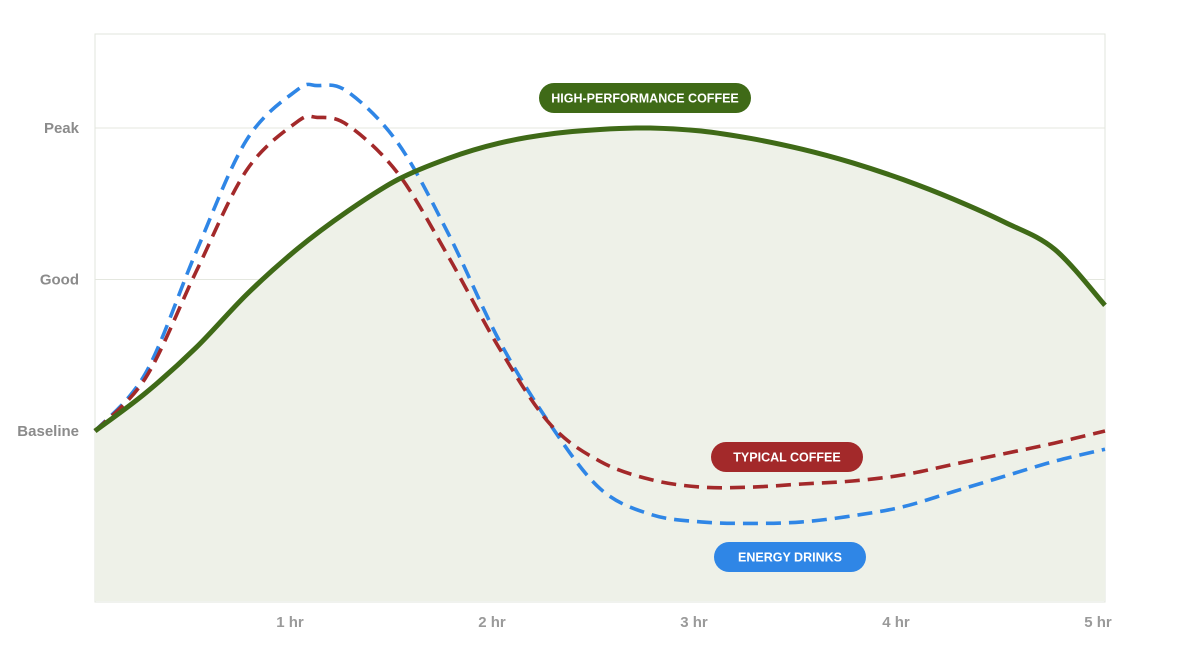 This screenshot has height=656, width=1200. What do you see at coordinates (492, 622) in the screenshot?
I see `x-tick-label: 2 hr` at bounding box center [492, 622].